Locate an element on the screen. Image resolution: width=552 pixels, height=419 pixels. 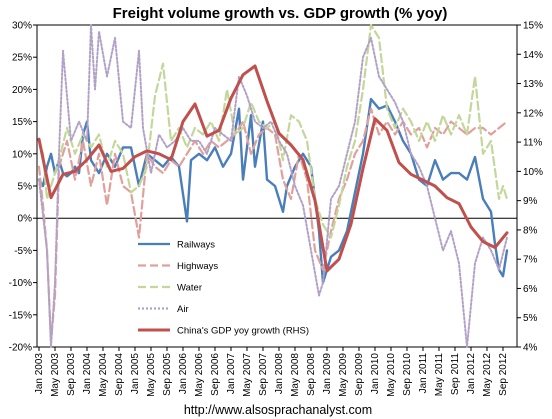
x-tick-label: Jan 2011 is located at coordinates (423, 373).